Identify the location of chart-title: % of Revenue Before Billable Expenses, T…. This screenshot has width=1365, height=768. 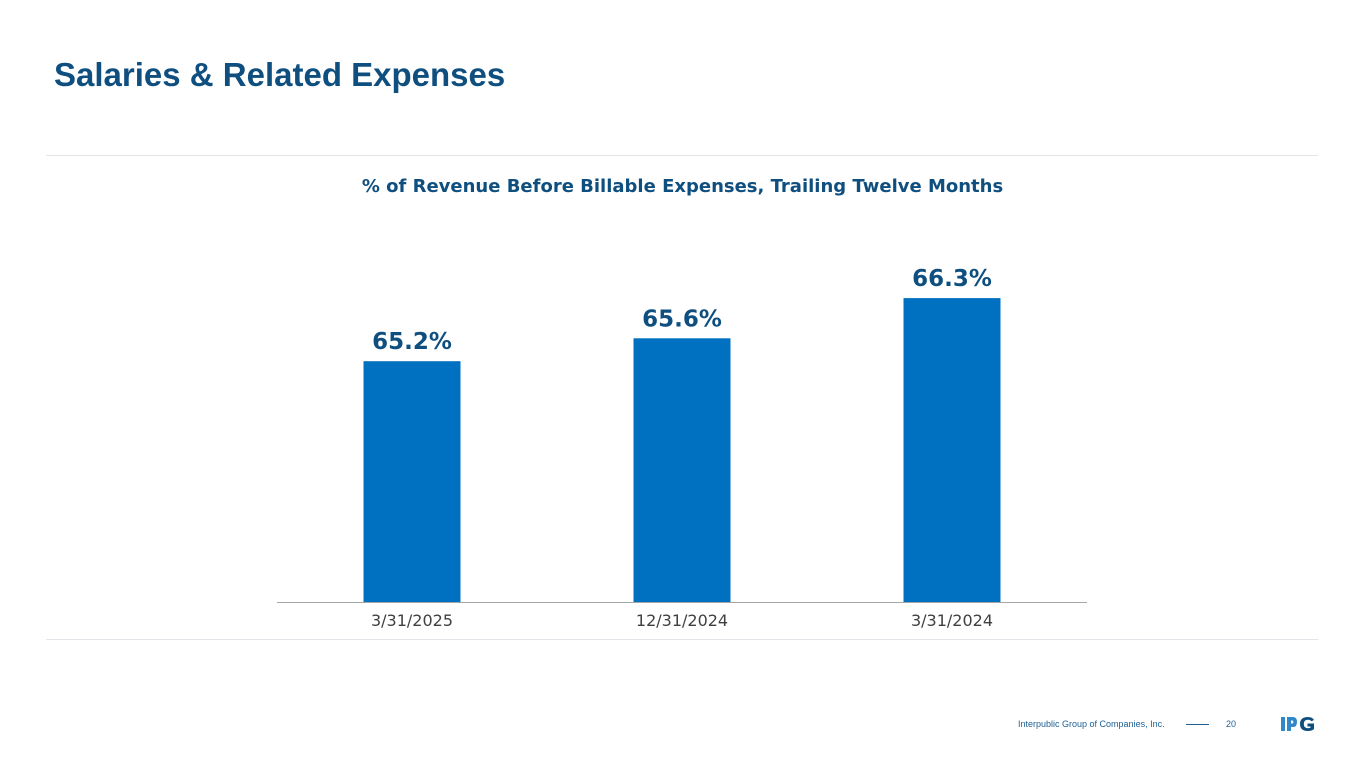
(682, 186).